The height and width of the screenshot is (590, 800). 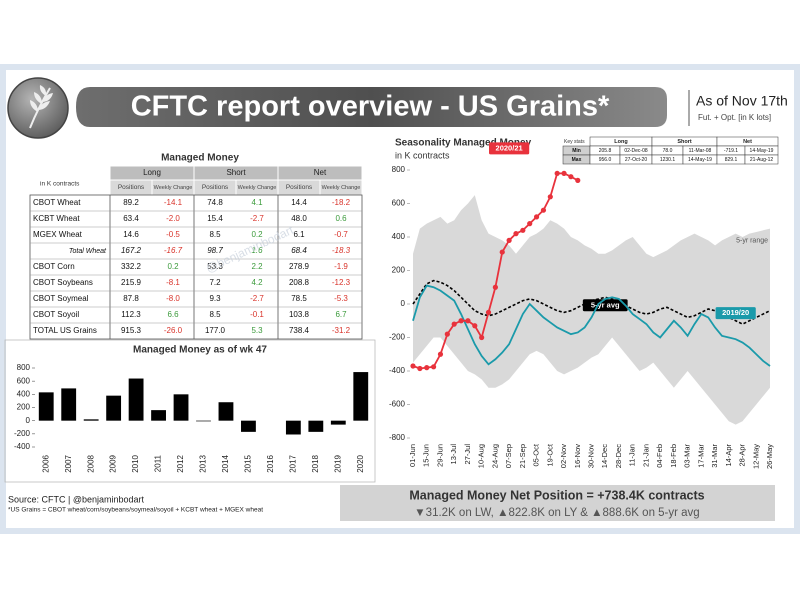 What do you see at coordinates (24, 407) in the screenshot?
I see `y-tick-label: 200` at bounding box center [24, 407].